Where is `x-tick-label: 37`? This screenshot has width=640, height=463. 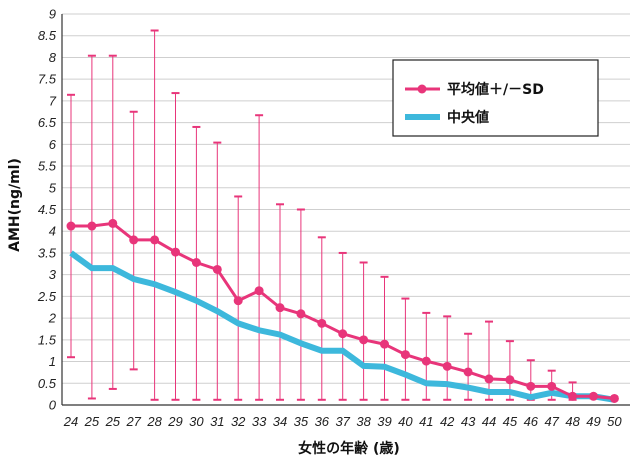 x-tick-label: 37 is located at coordinates (342, 421).